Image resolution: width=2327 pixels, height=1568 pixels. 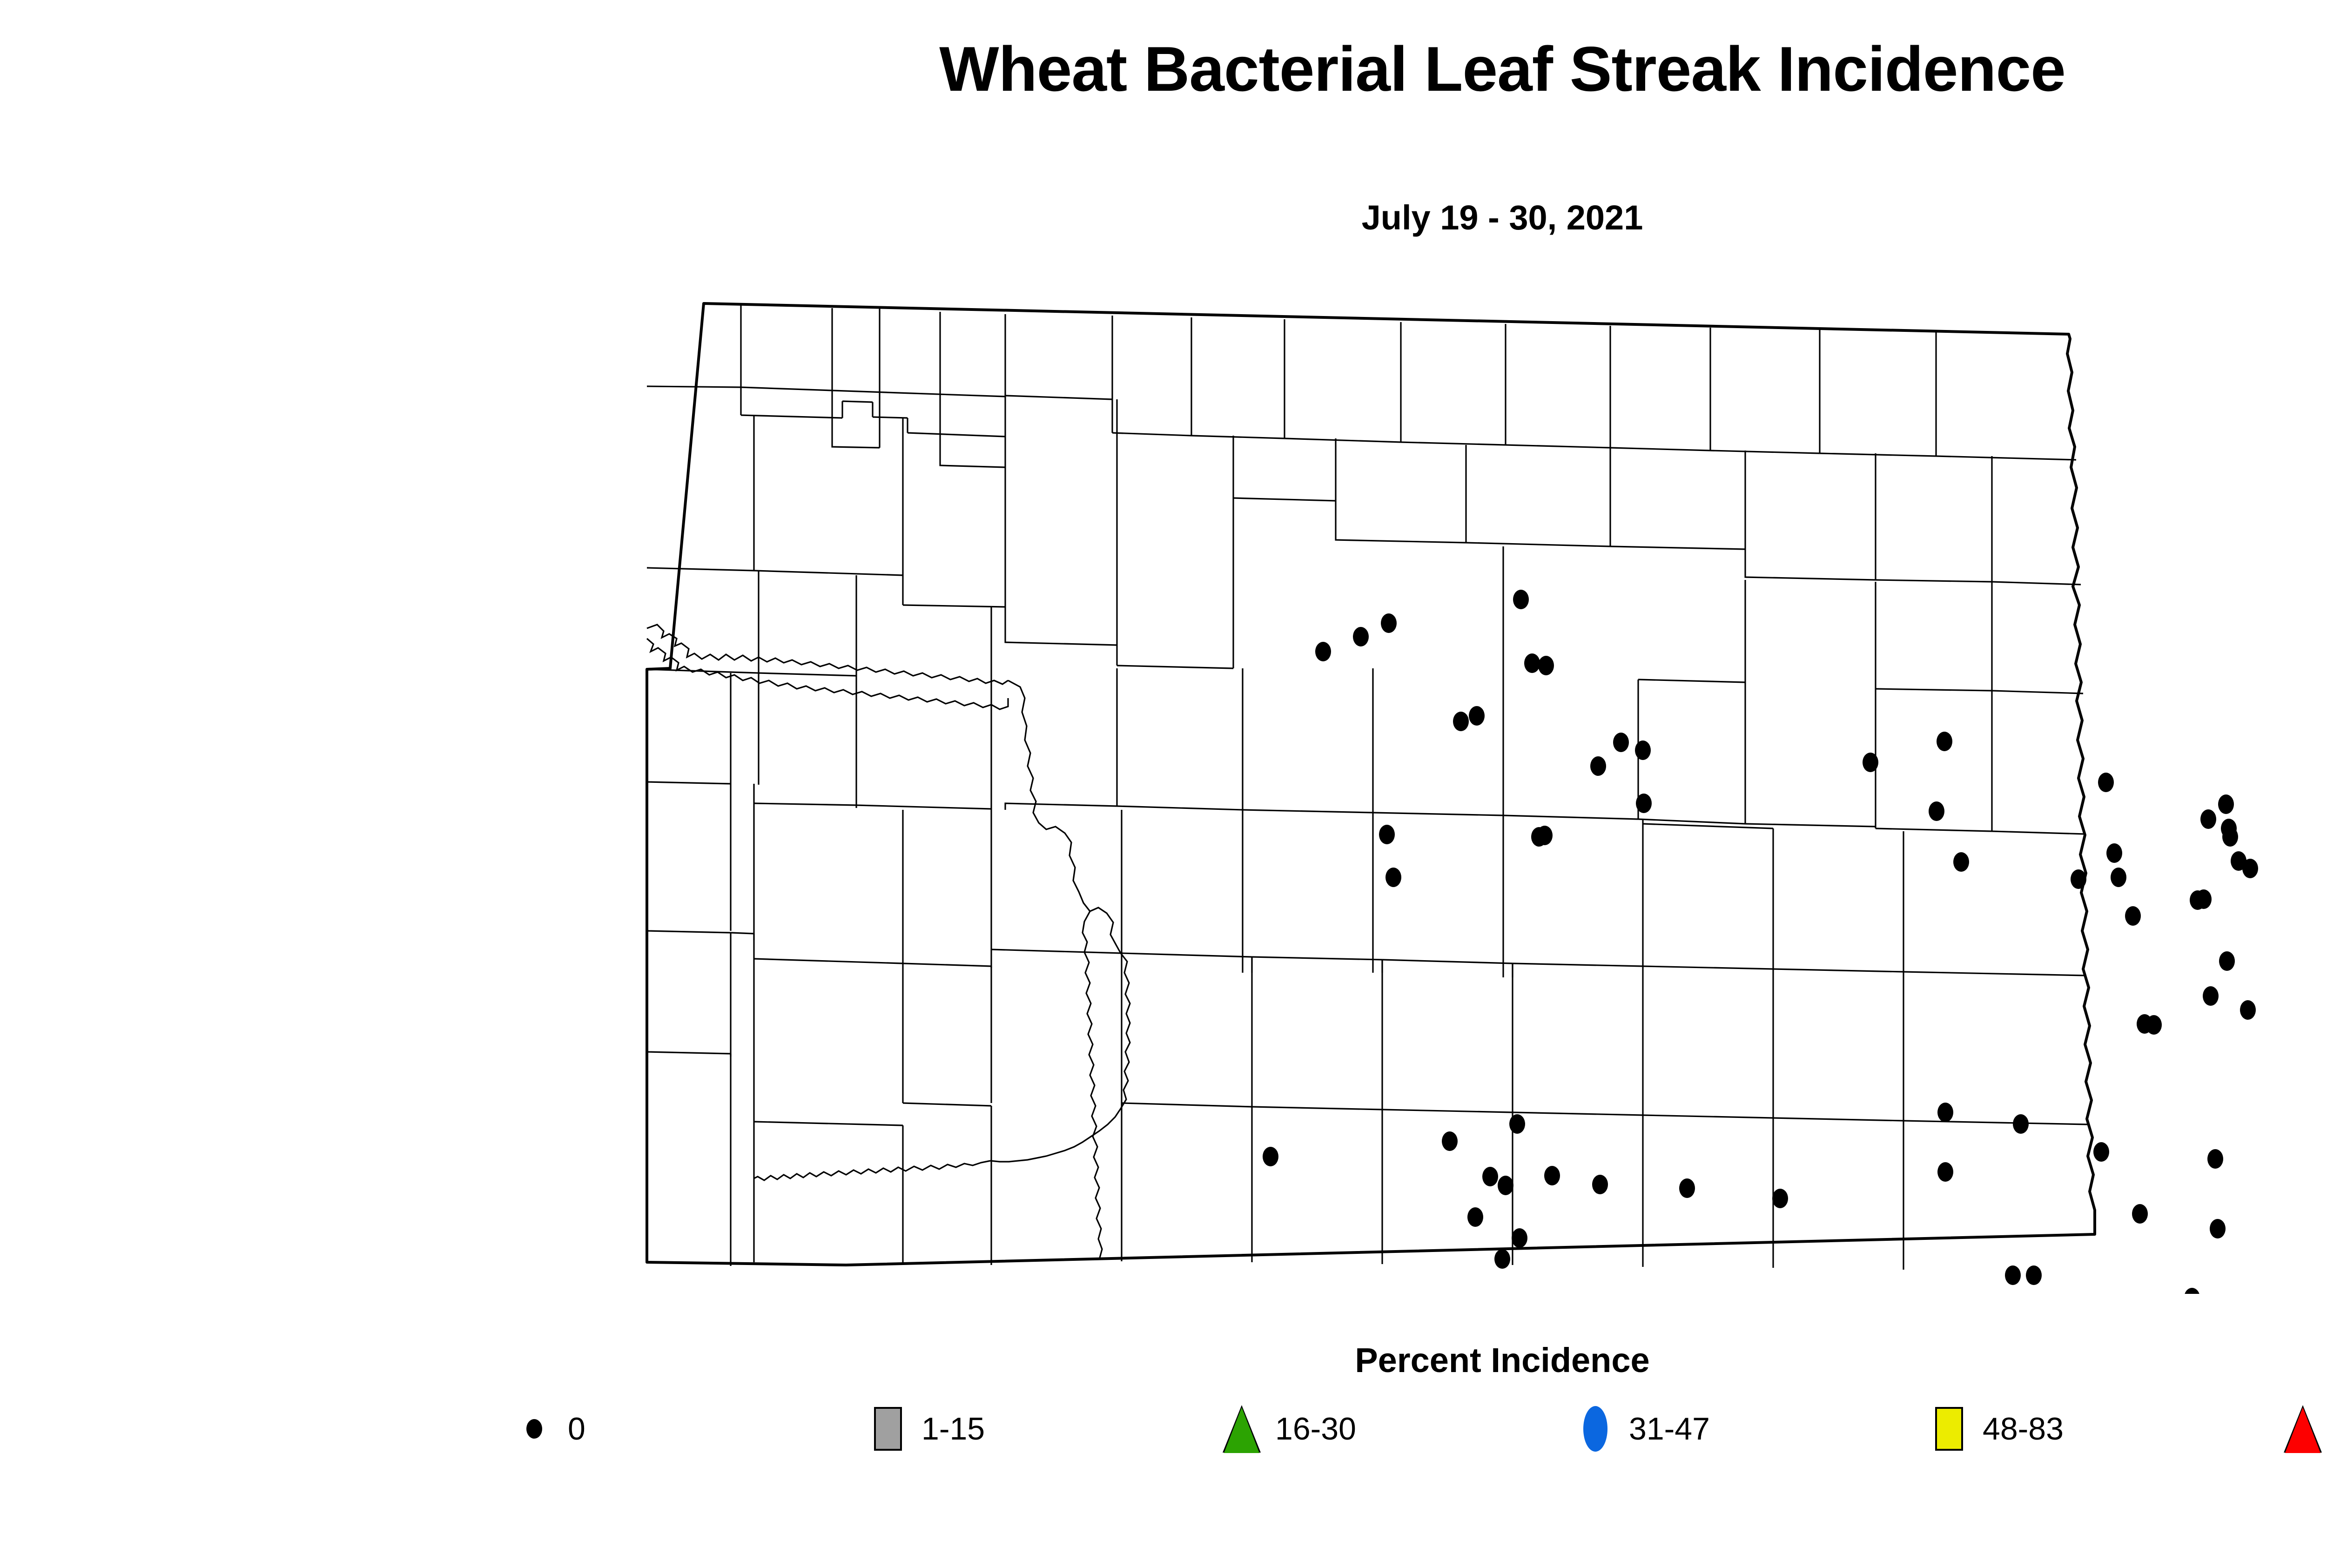 I want to click on legend-item-label: 1-15, so click(x=953, y=1429).